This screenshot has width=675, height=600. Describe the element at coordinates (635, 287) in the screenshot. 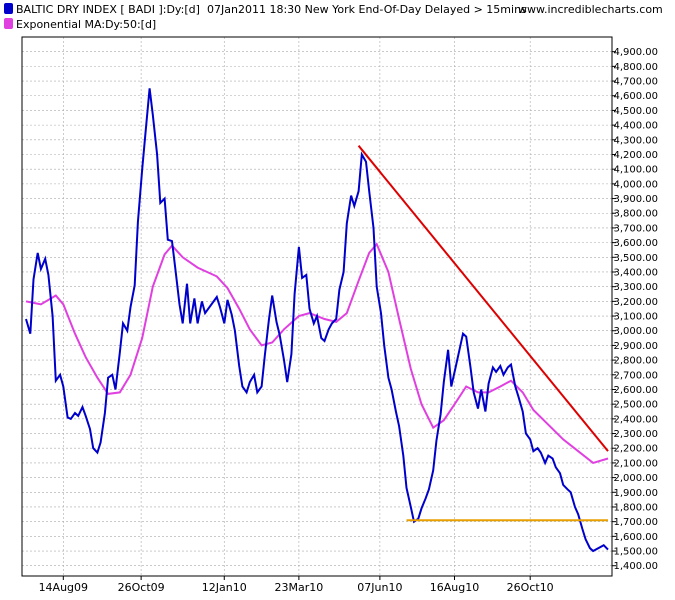

I see `y-tick-label: 3,300.00` at that location.